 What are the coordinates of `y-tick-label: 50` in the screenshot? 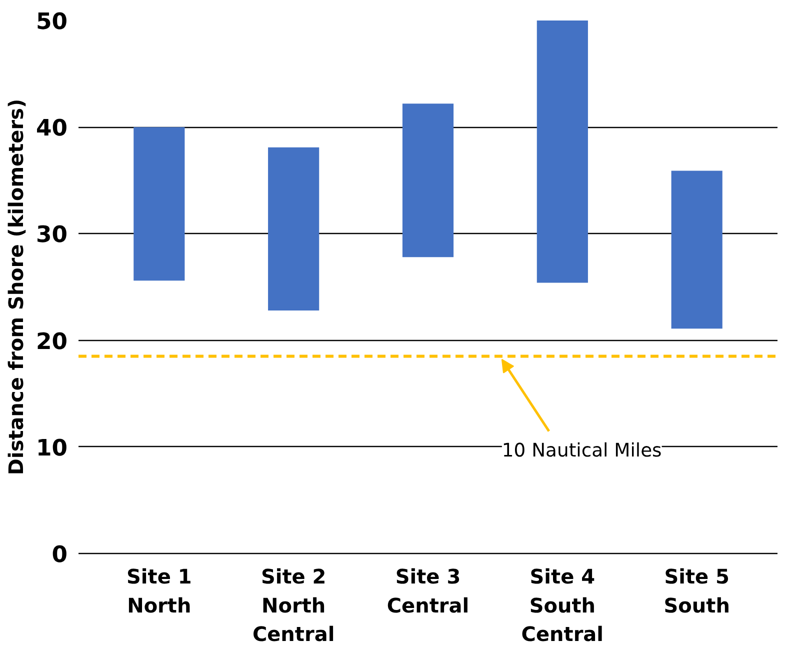 It's located at (52, 22).